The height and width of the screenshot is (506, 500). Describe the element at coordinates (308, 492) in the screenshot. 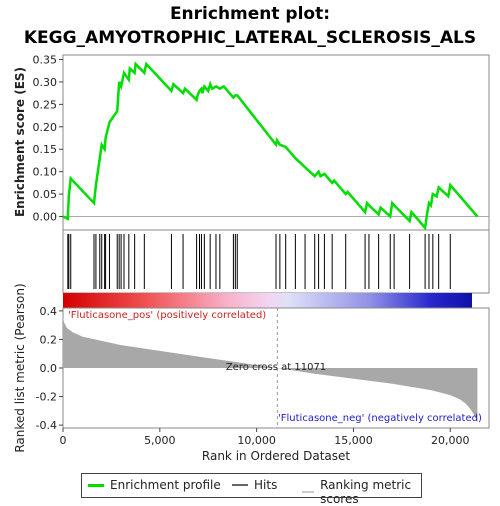

I see `legend-swatch-metric` at that location.